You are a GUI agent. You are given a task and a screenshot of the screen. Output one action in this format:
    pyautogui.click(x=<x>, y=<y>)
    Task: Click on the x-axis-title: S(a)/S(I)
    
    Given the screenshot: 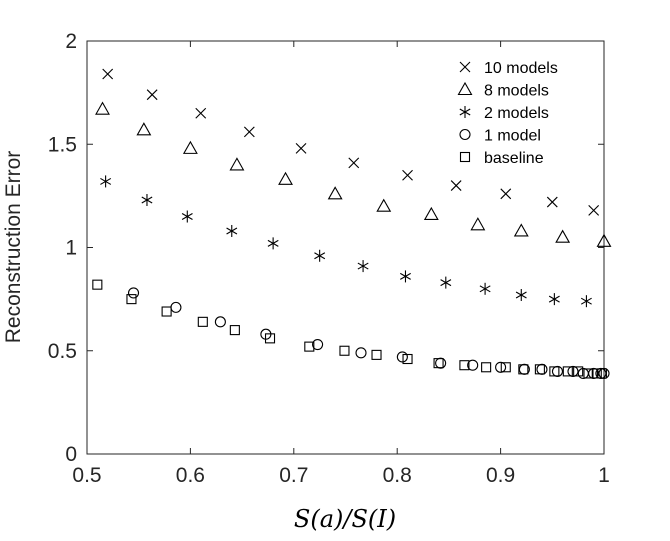 What is the action you would take?
    pyautogui.click(x=345, y=519)
    